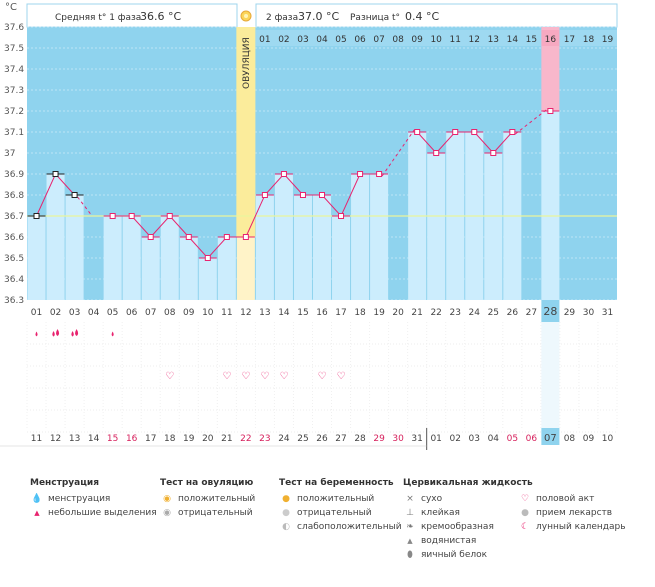 This screenshot has width=655, height=587. Describe the element at coordinates (14, 175) in the screenshot. I see `y-tick-label: 36.9` at that location.